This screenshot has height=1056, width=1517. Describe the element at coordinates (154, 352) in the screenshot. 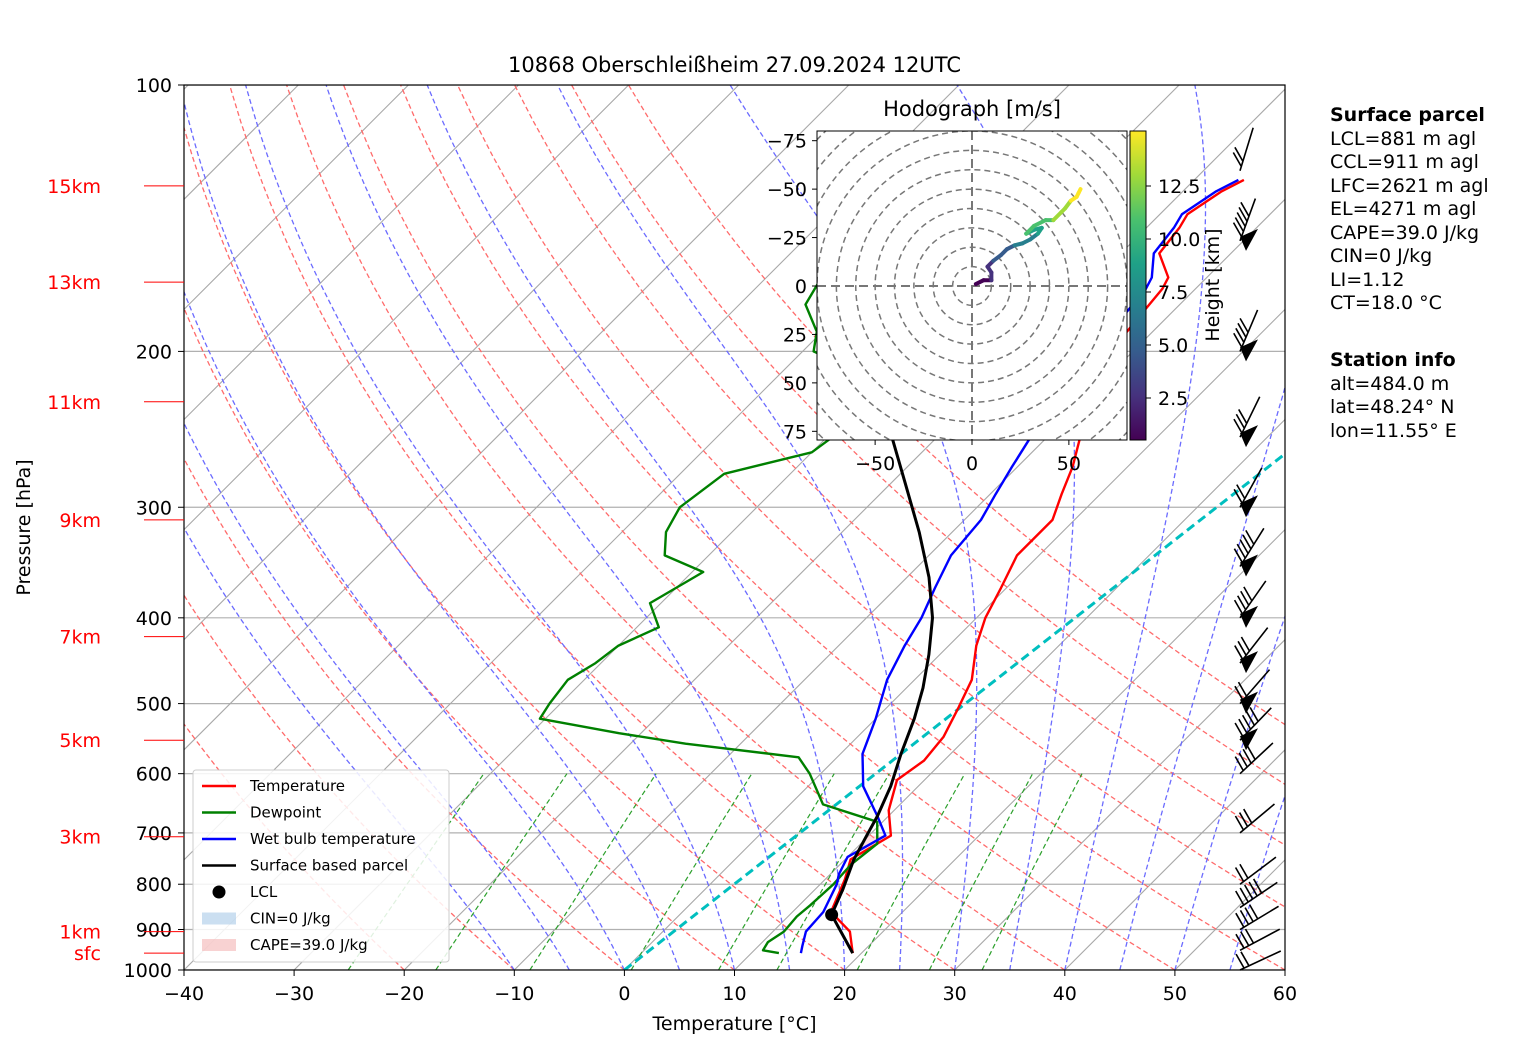

I see `y-tick-label: 200` at that location.